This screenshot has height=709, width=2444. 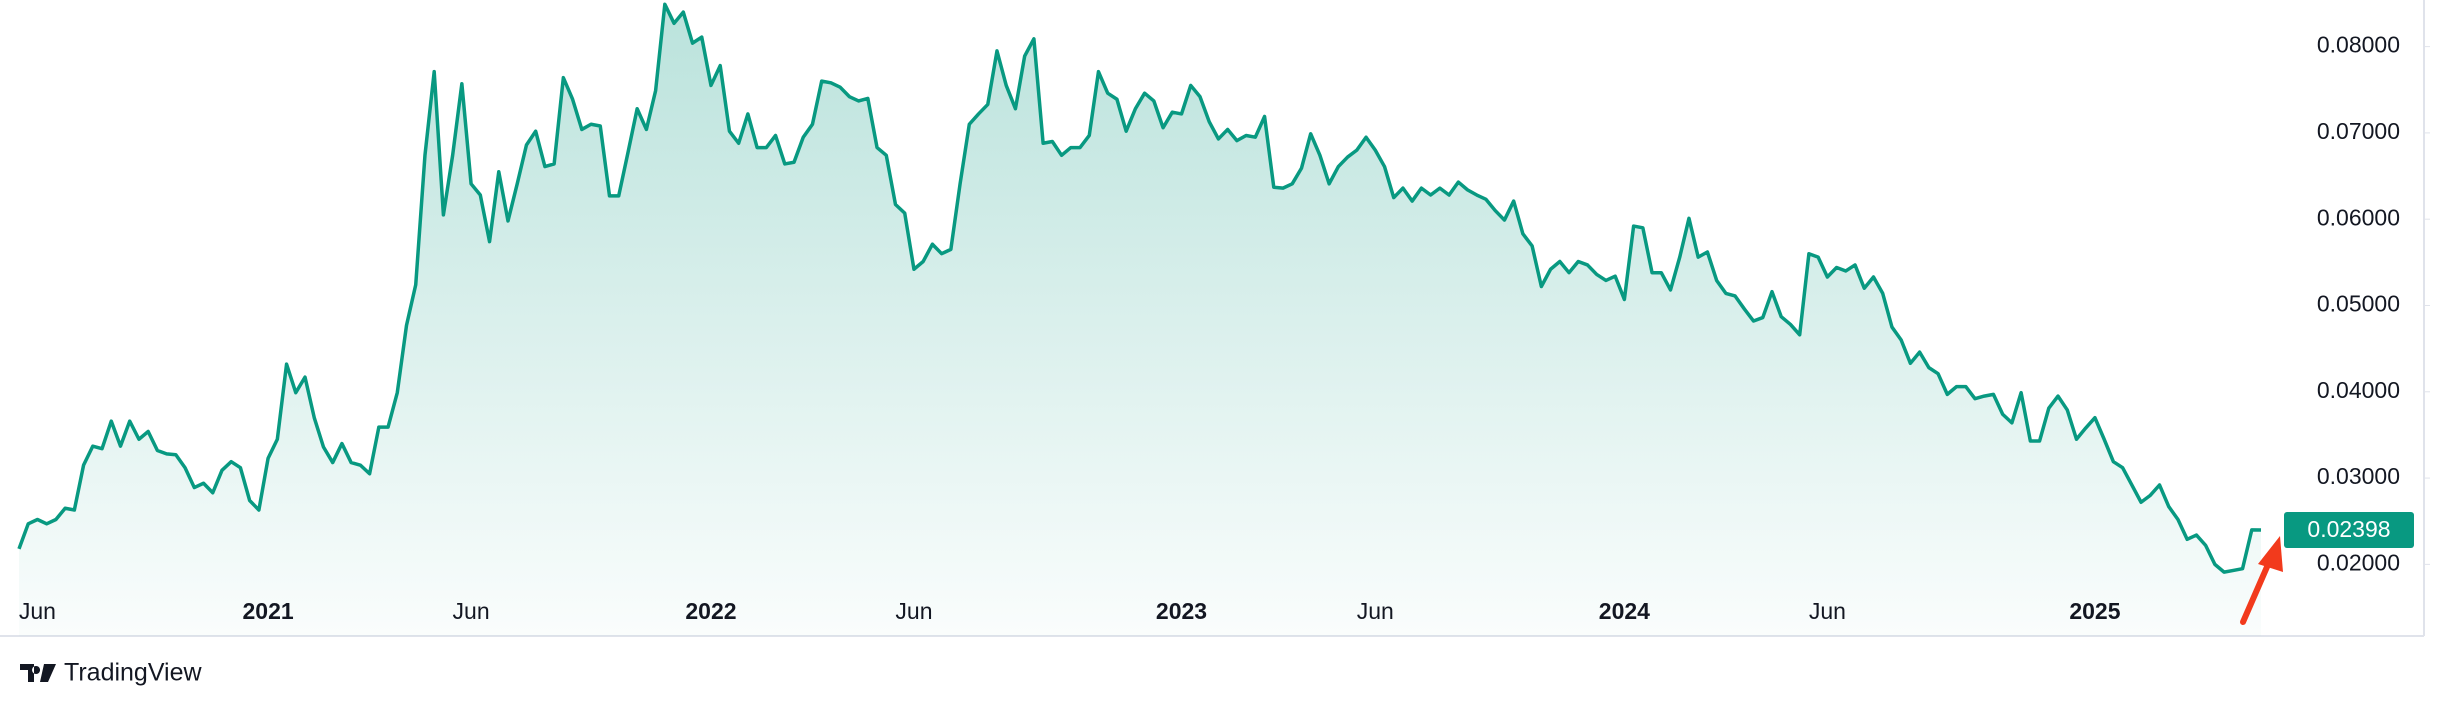 What do you see at coordinates (2358, 217) in the screenshot?
I see `y-tick-label: 0.06000` at bounding box center [2358, 217].